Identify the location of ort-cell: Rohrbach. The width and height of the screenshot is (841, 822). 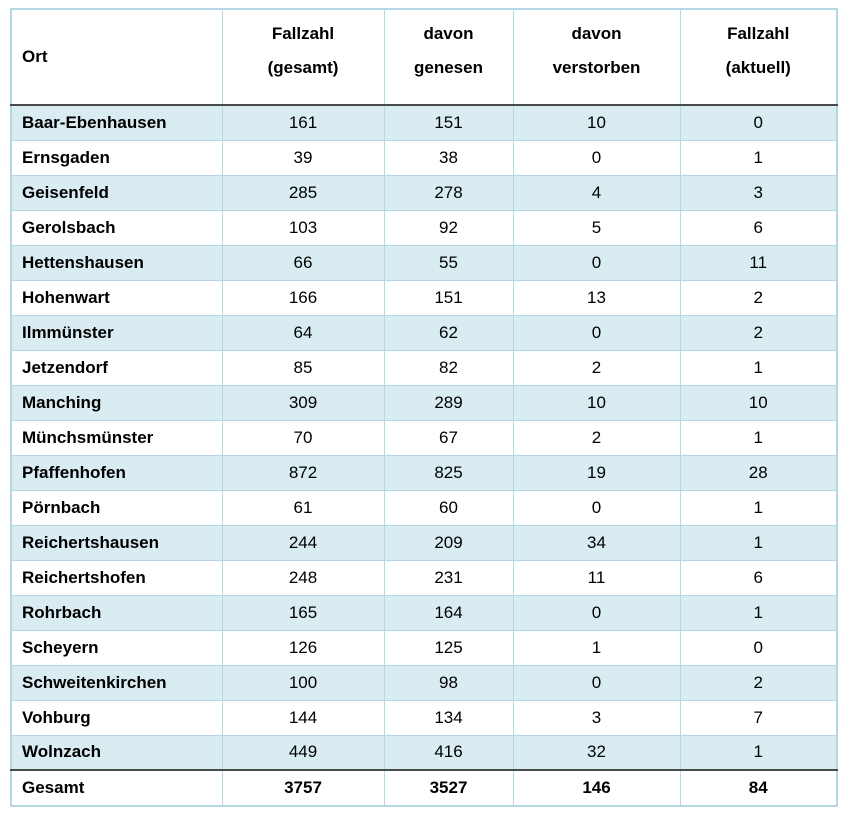
(116, 612).